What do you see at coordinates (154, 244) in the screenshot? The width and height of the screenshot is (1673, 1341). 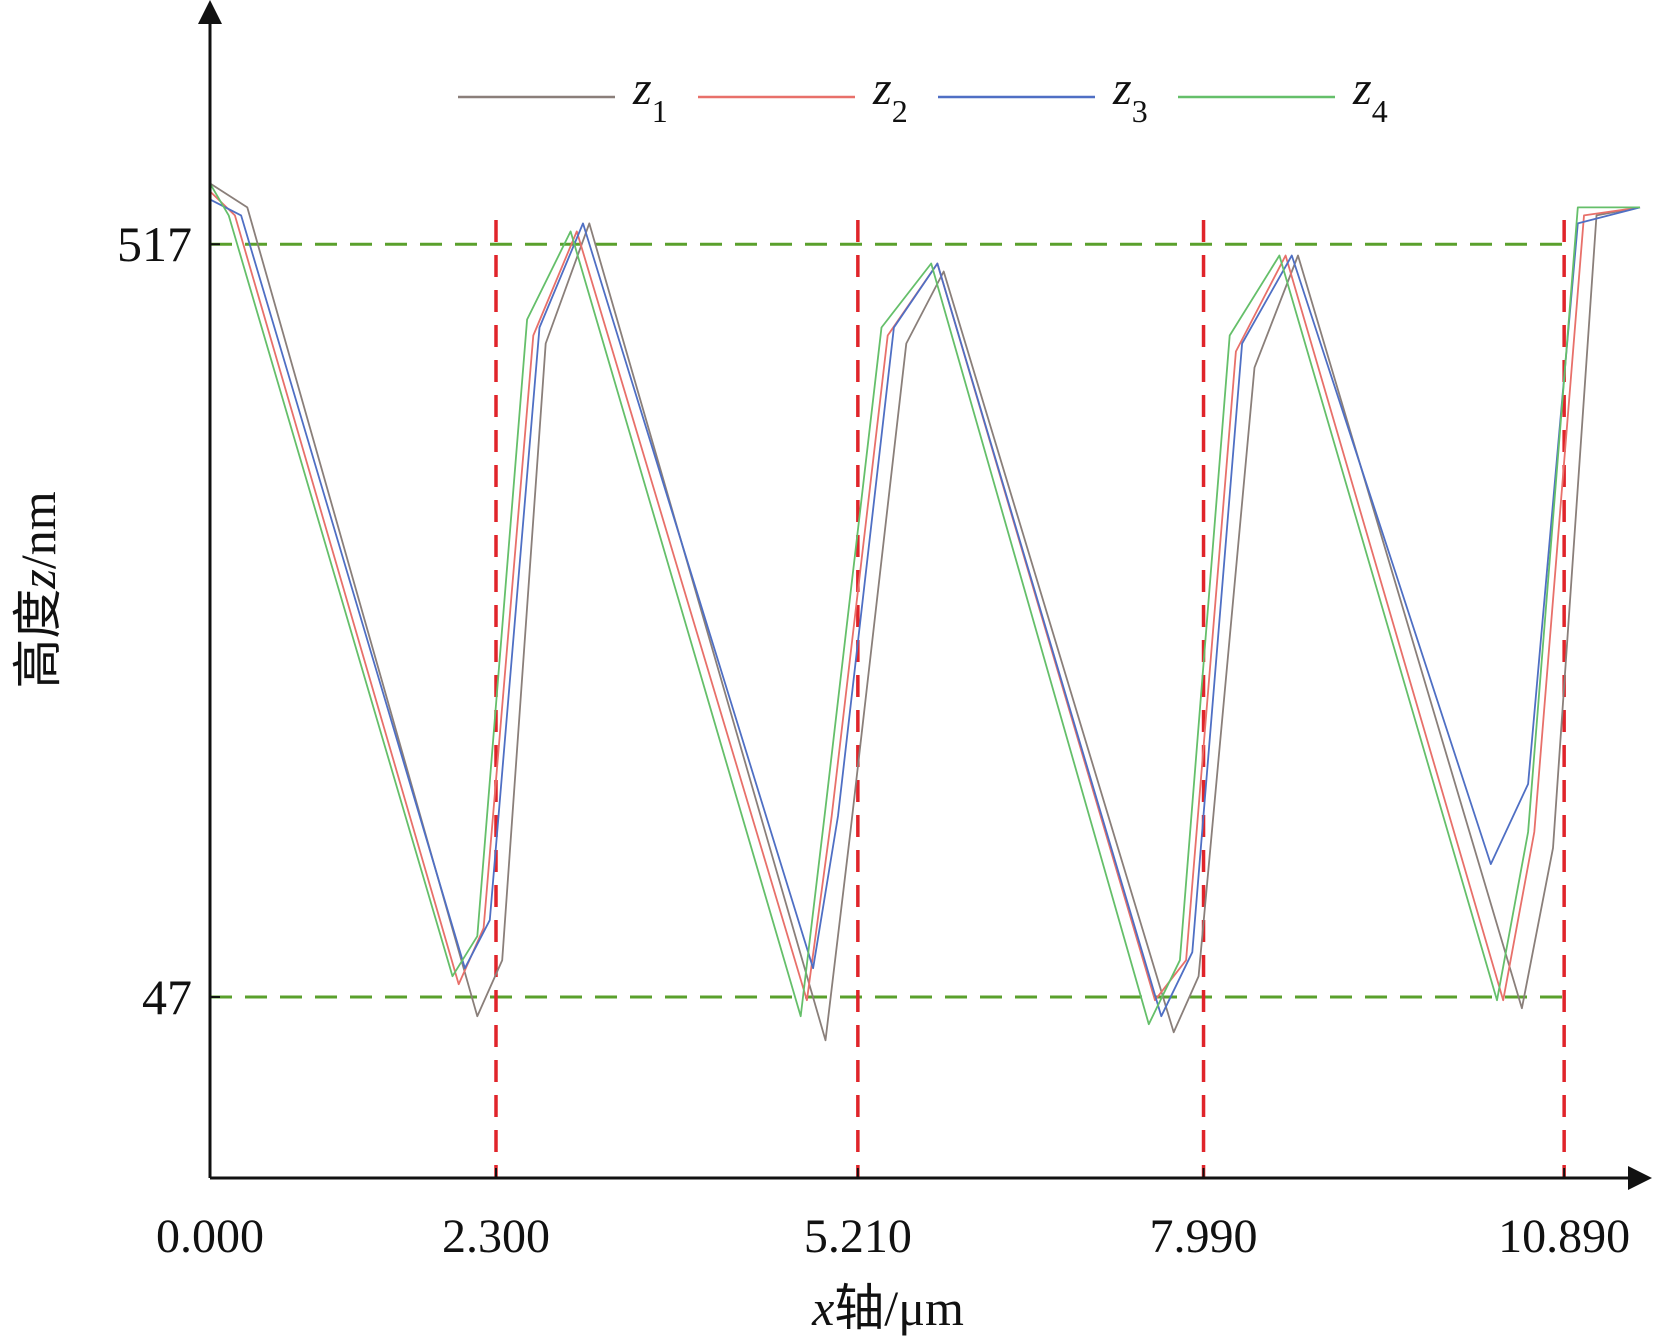 I see `y-tick-label: 517` at bounding box center [154, 244].